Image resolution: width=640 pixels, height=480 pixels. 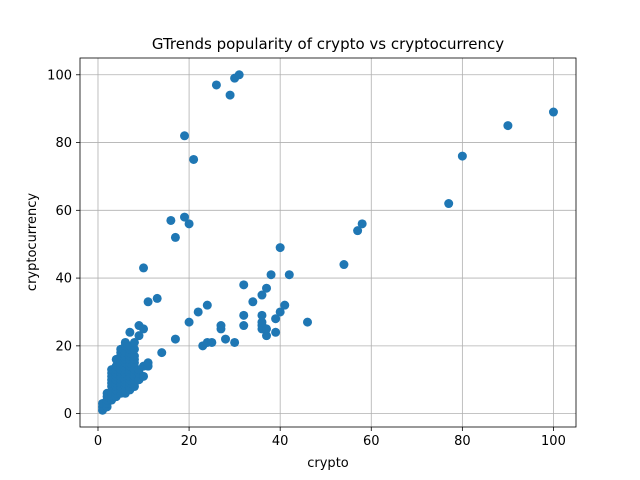 What do you see at coordinates (32, 242) in the screenshot?
I see `y-axis-label: cryptocurrency` at bounding box center [32, 242].